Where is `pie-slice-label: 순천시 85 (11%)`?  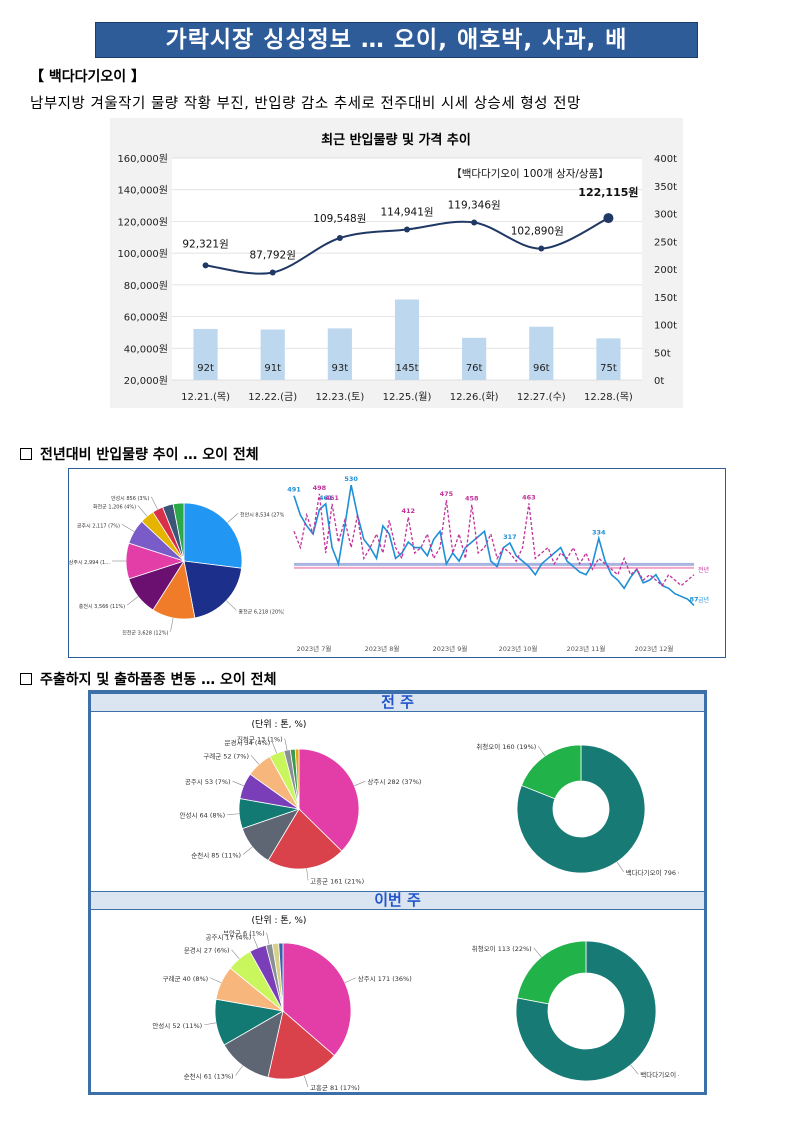
pie-slice-label: 순천시 85 (11%) is located at coordinates (216, 854).